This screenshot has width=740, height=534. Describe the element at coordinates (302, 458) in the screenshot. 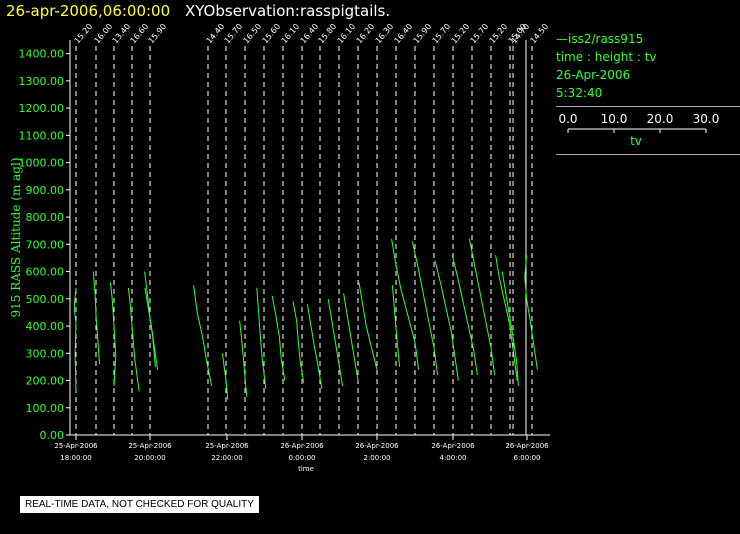

I see `x-tick-time: 0:00:00` at that location.